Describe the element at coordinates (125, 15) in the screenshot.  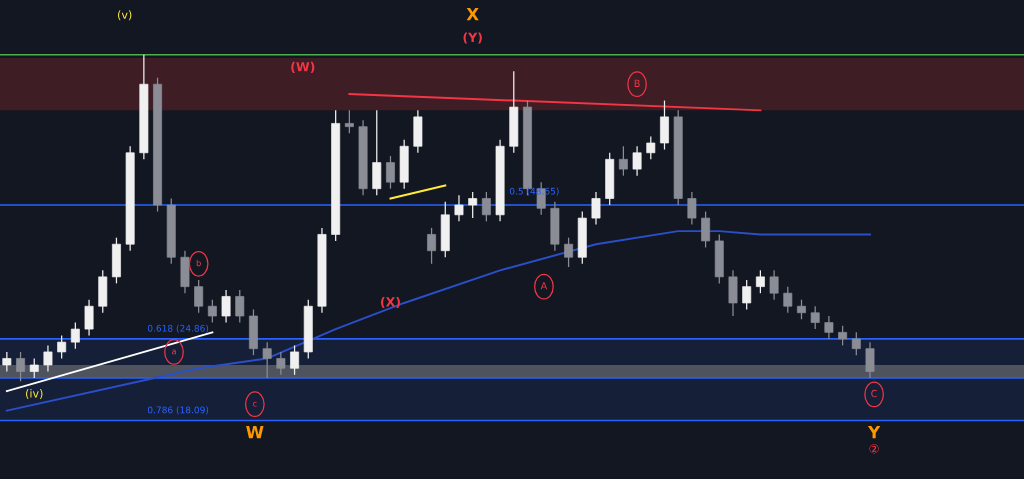
I see `text: (v)` at that location.